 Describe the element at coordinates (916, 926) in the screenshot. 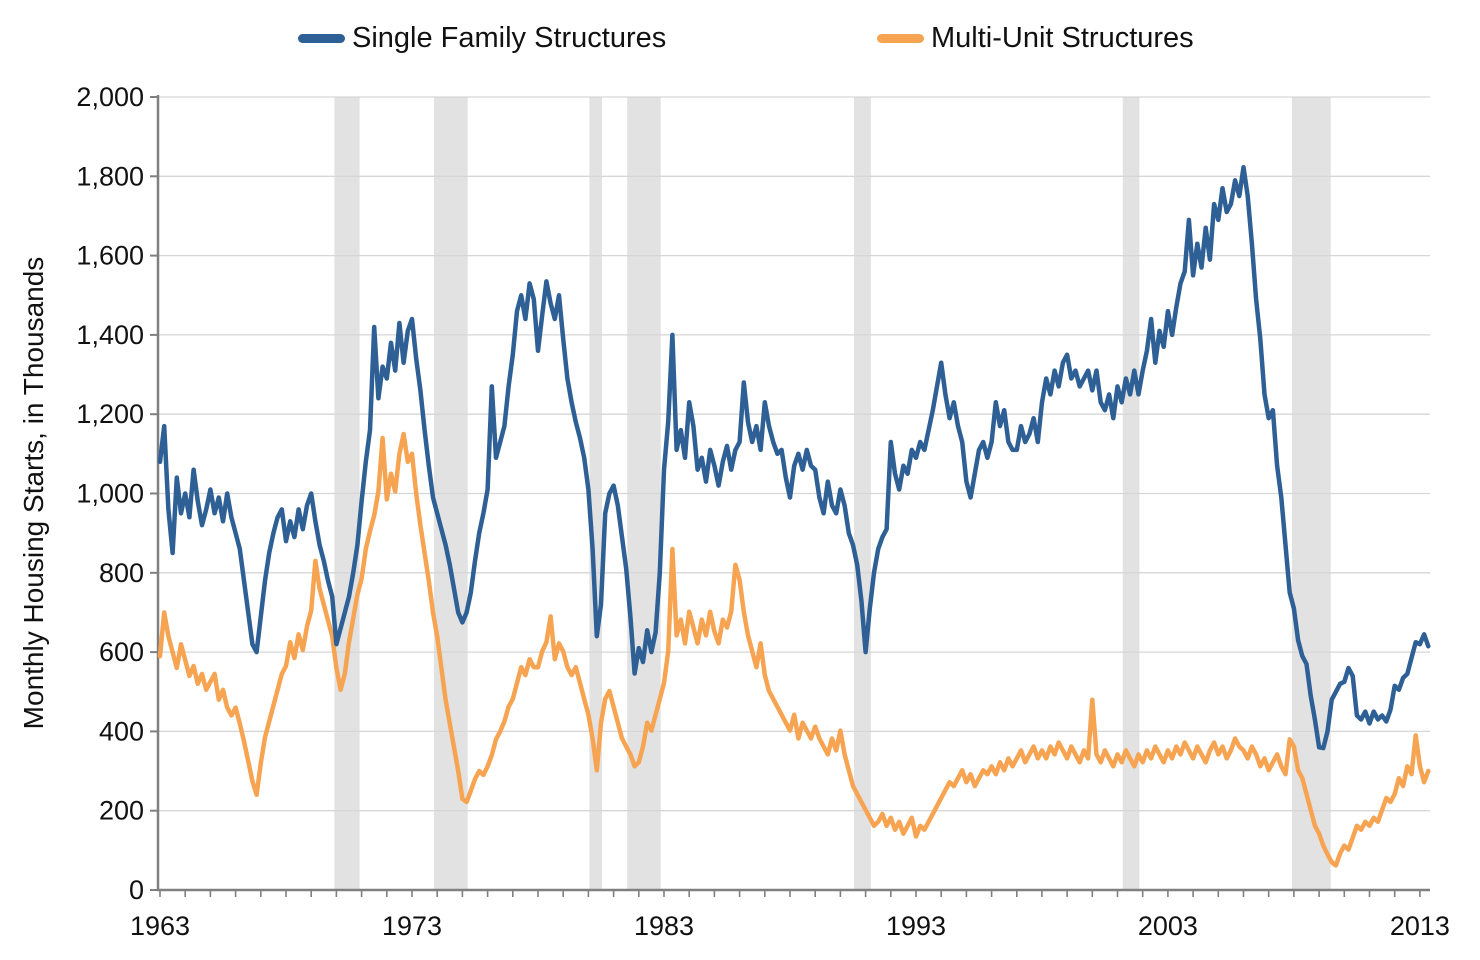

I see `x-tick-label: 1993` at that location.